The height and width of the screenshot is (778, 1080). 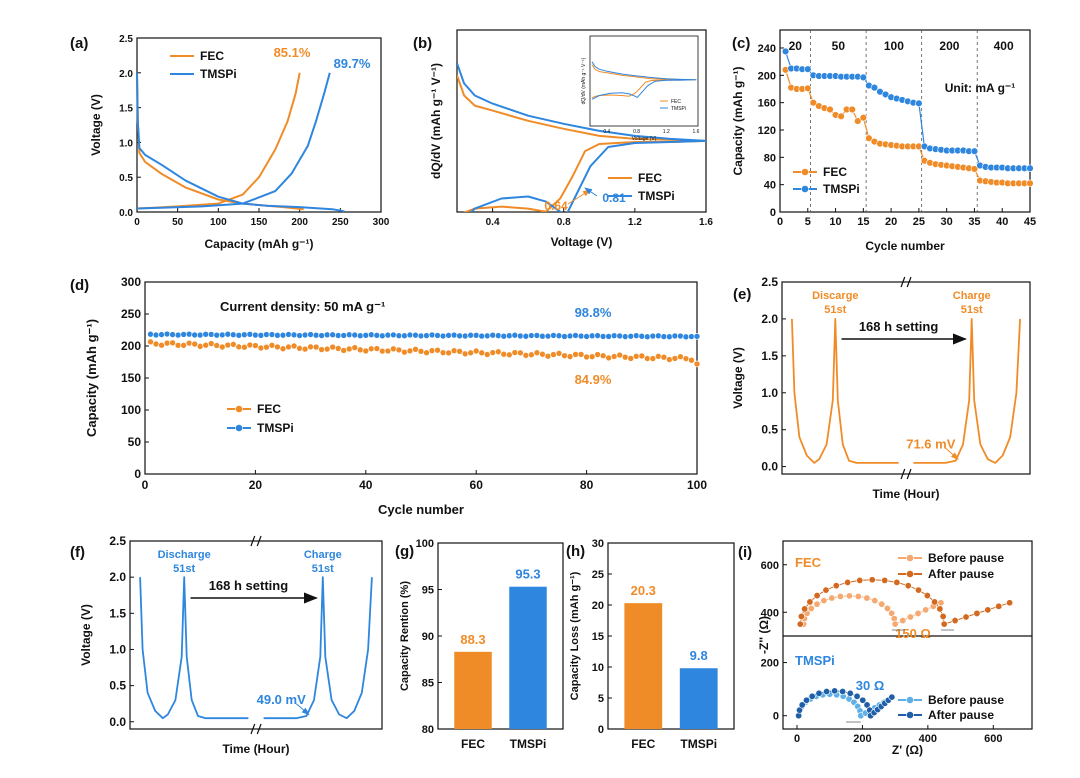 I want to click on plot-frame, so click(x=256, y=635).